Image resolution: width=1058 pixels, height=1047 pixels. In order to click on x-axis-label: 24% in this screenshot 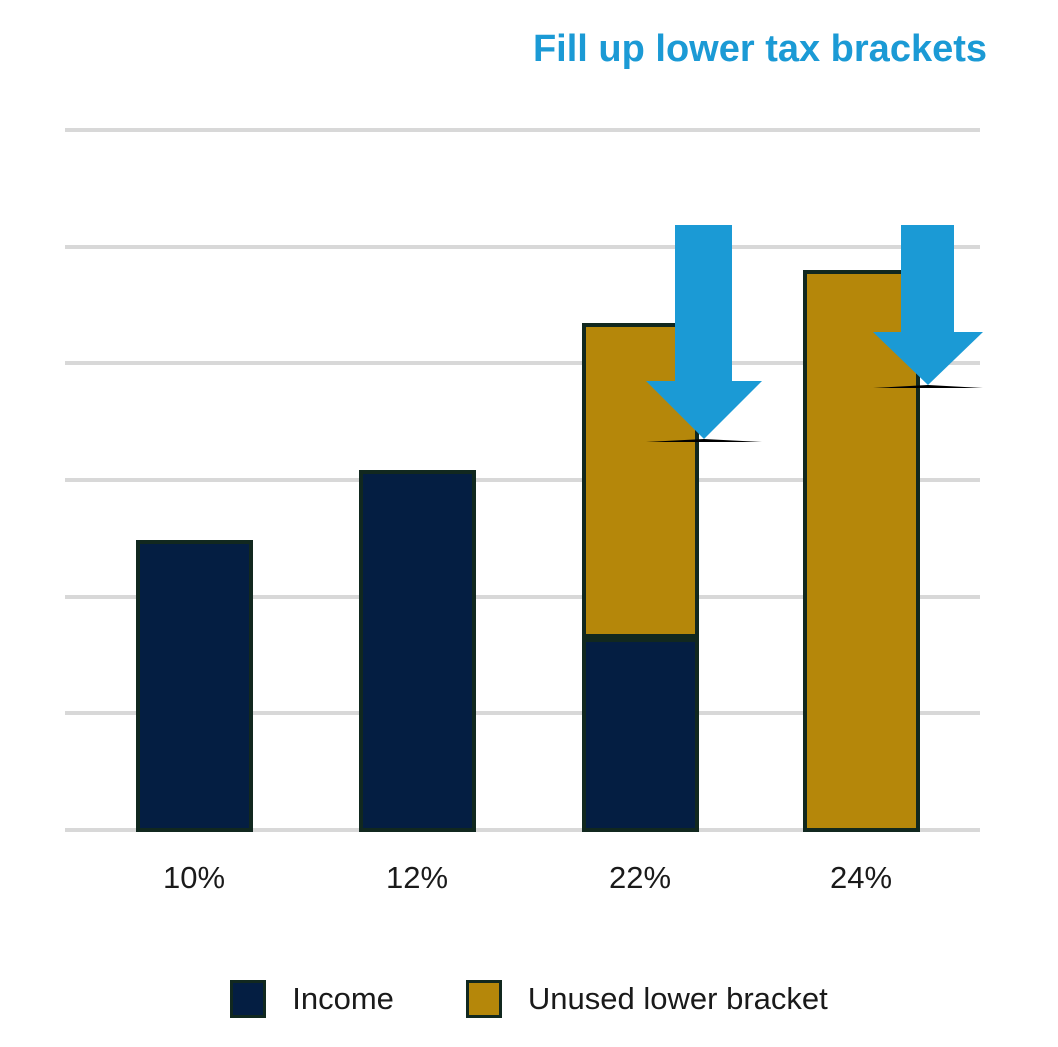, I will do `click(861, 877)`.